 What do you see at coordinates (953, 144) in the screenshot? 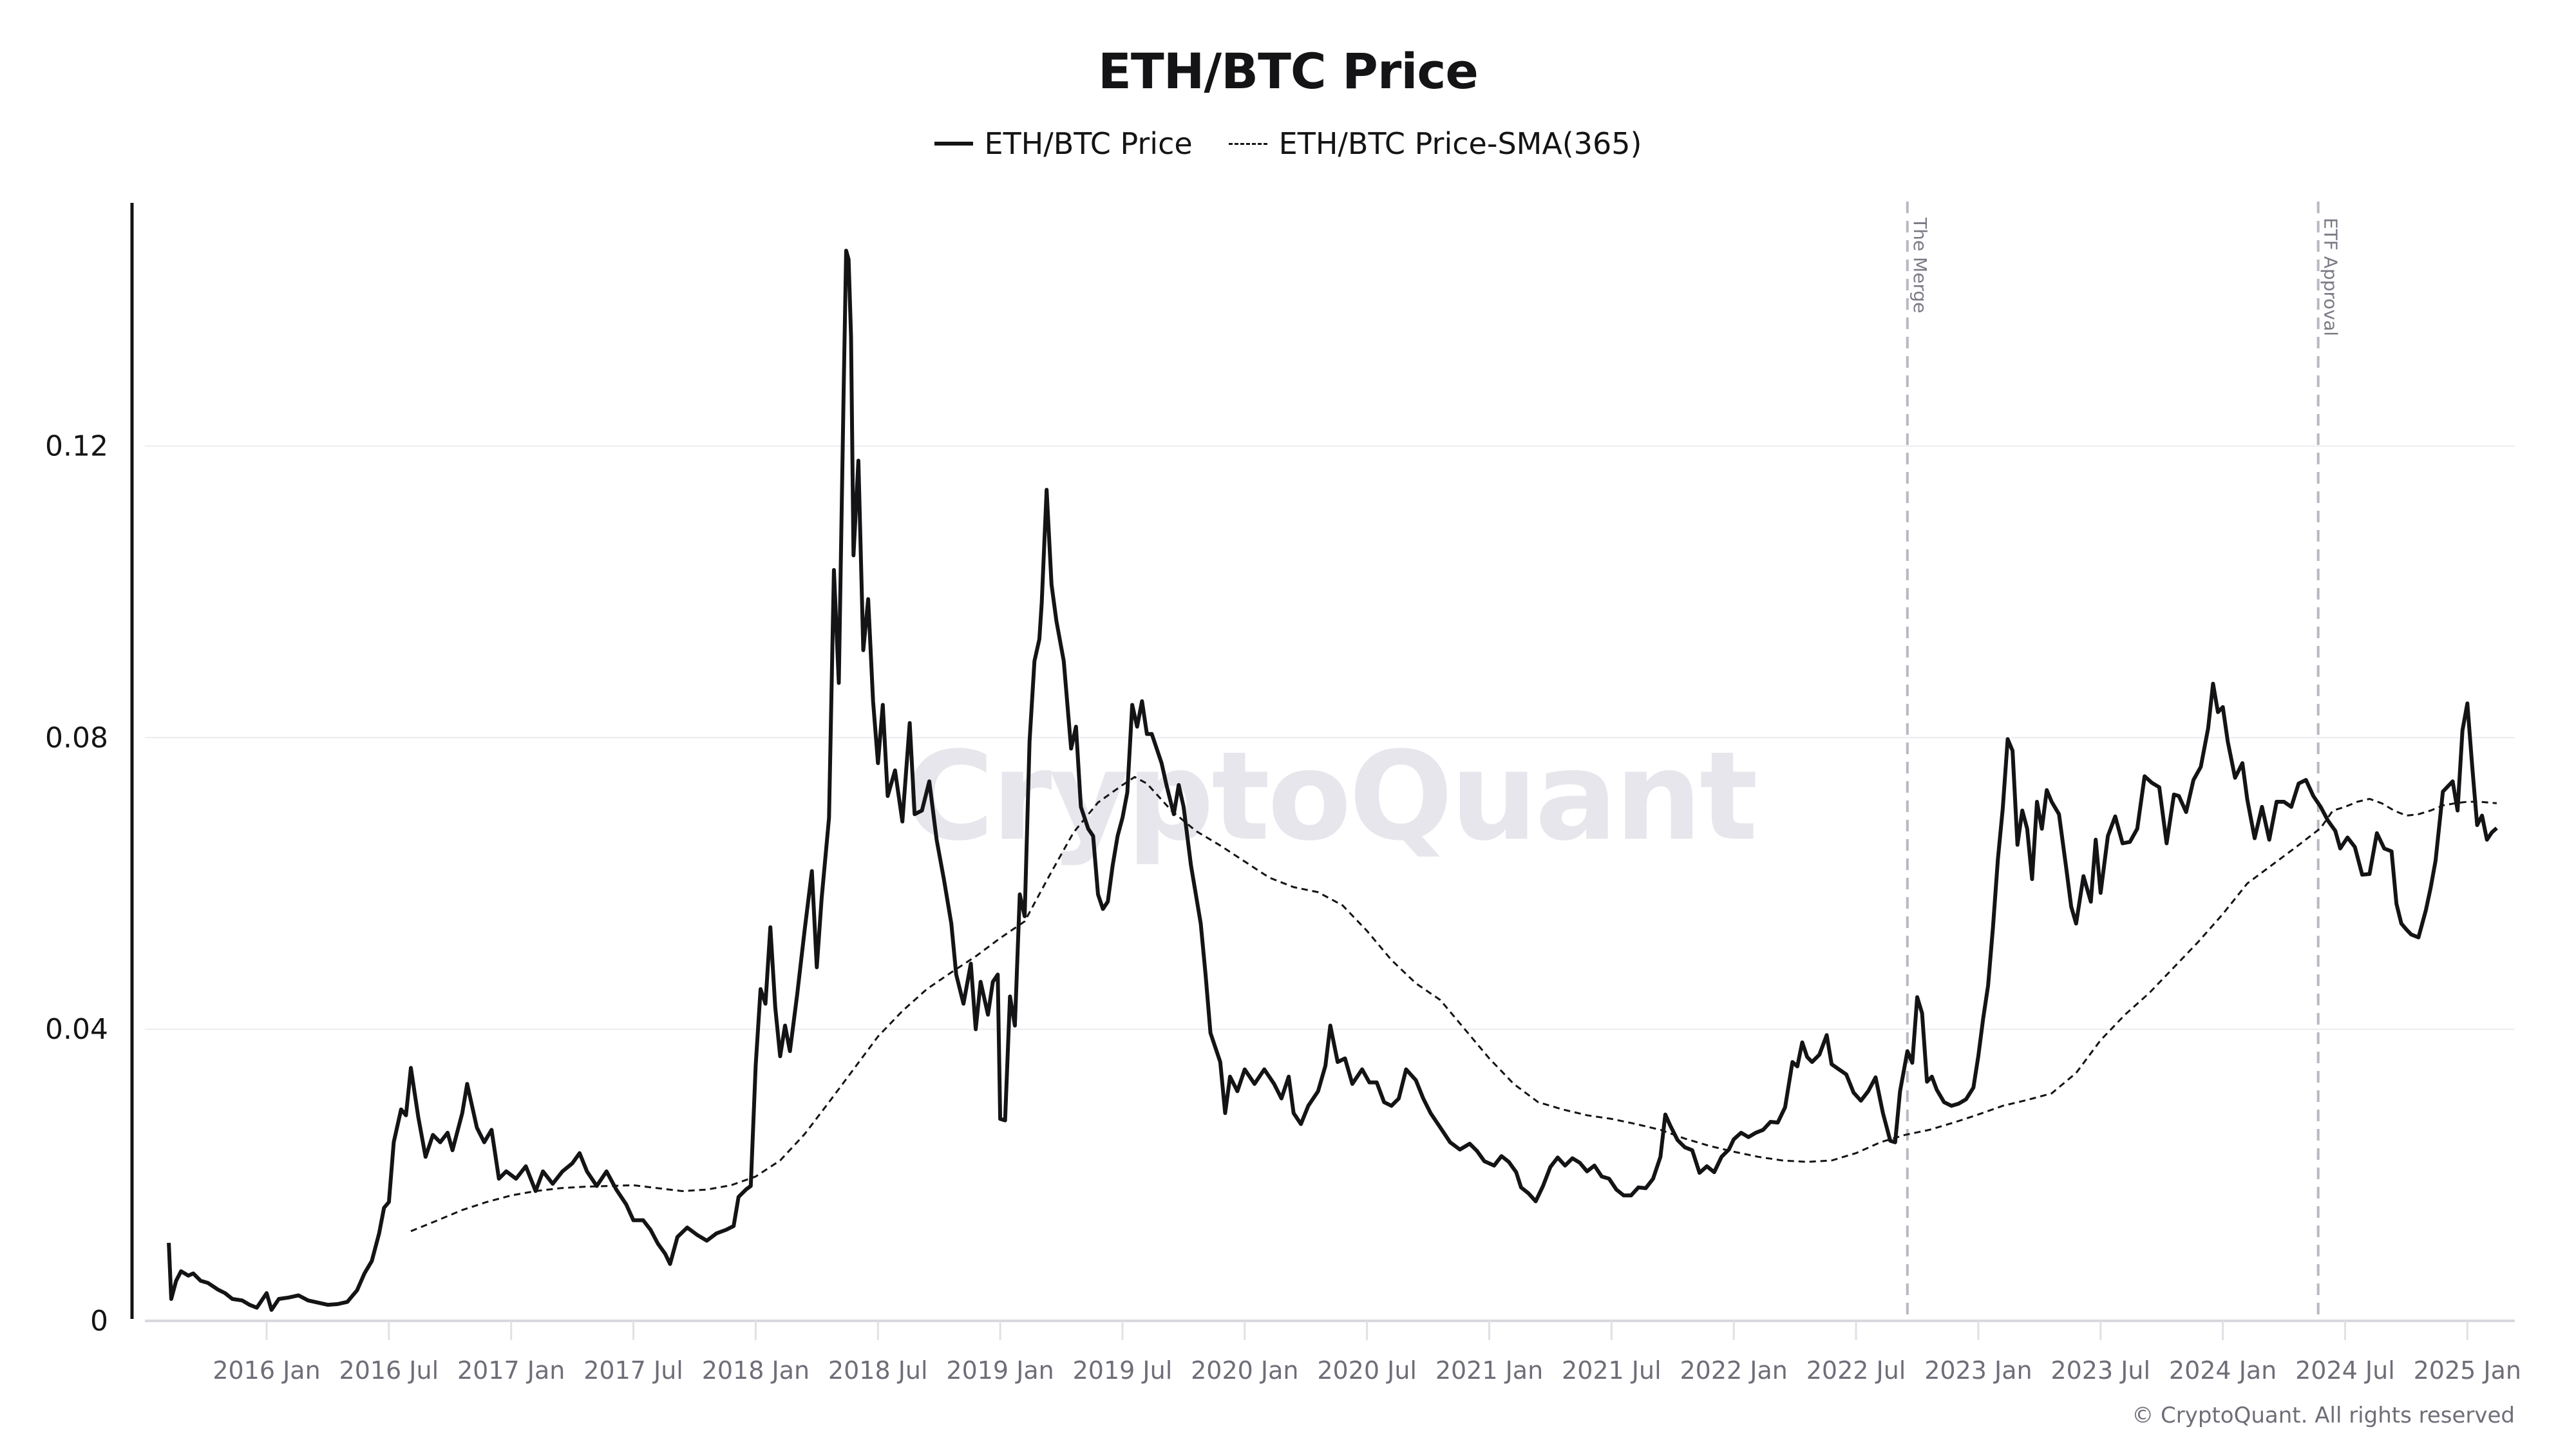
I see `solid-line-icon` at bounding box center [953, 144].